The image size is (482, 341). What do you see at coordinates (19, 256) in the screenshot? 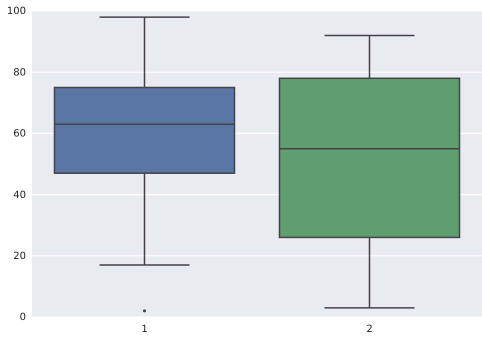
I see `y-tick-label: 20` at bounding box center [19, 256].